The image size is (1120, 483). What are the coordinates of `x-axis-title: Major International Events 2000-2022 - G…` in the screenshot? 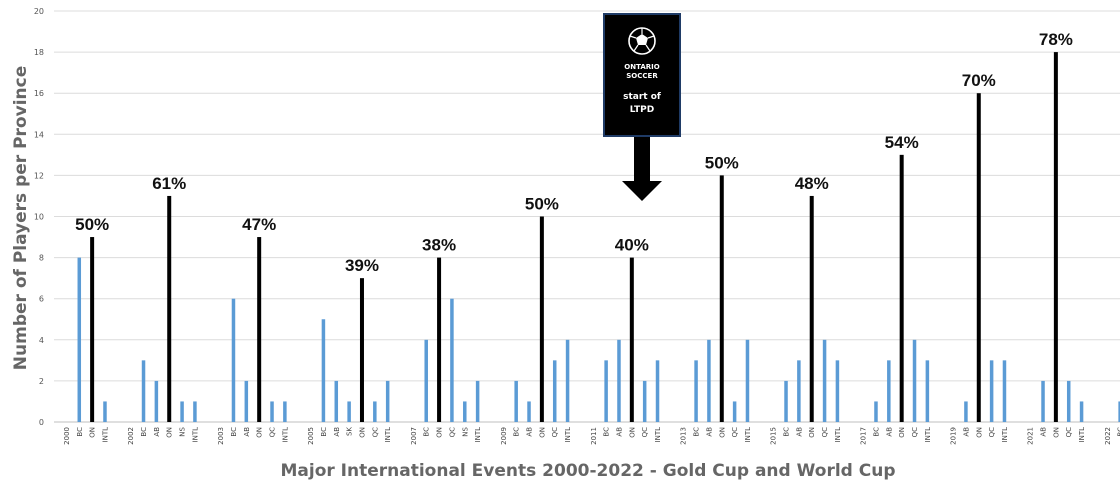 It's located at (587, 471).